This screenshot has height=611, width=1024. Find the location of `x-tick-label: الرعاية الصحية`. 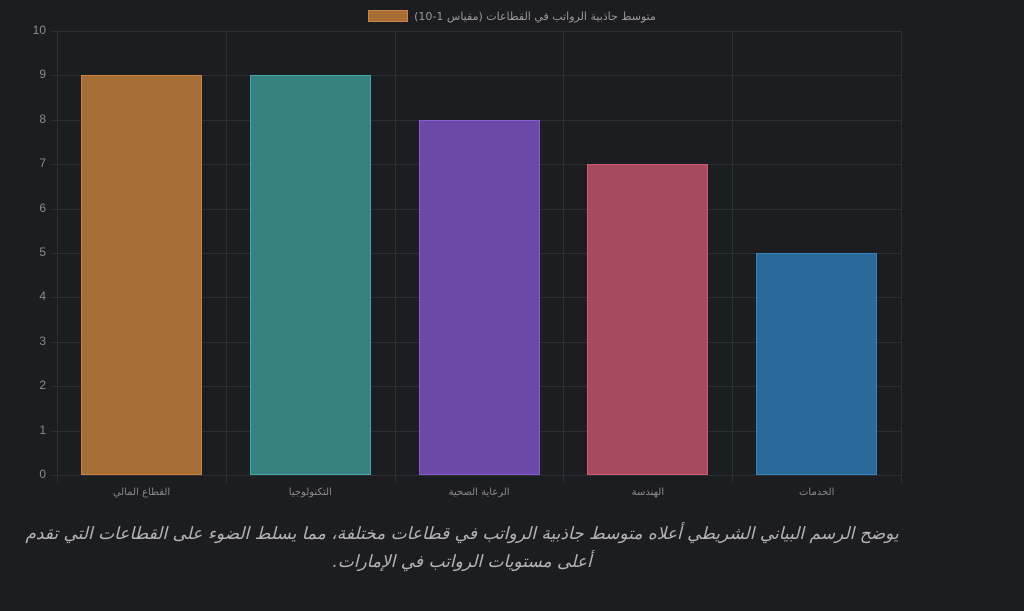

x-tick-label: الرعاية الصحية is located at coordinates (479, 492).